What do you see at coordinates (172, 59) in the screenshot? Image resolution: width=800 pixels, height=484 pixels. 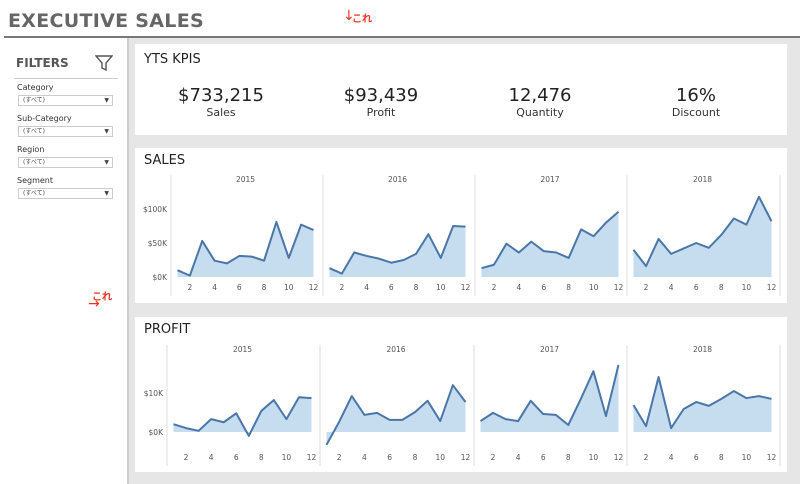 I see `kpi-card-title: YTS KPIS` at bounding box center [172, 59].